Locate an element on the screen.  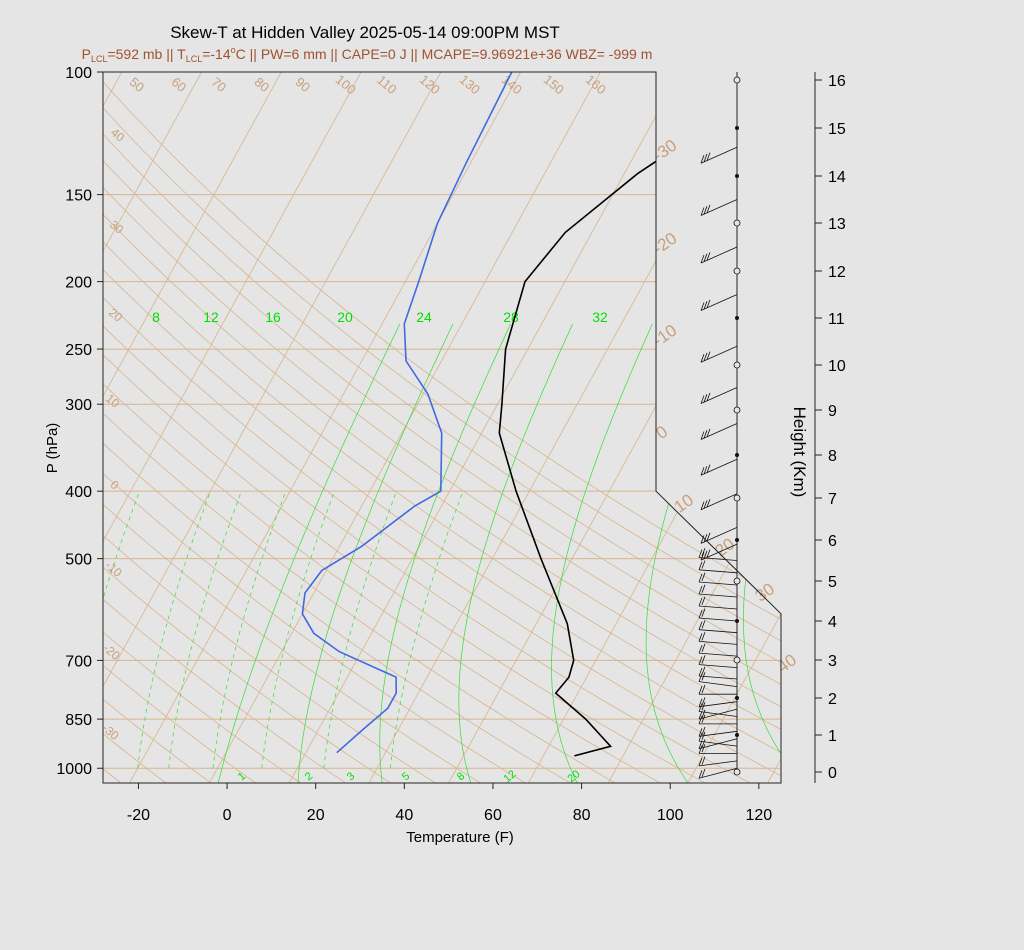
dewpoint-profile is located at coordinates (407, 413).